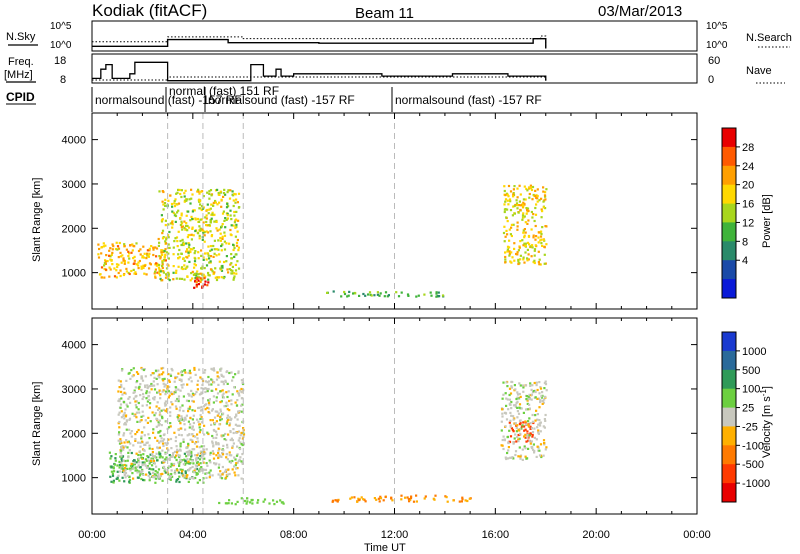 This screenshot has width=800, height=554. I want to click on date-title: 03/Mar/2013, so click(640, 11).